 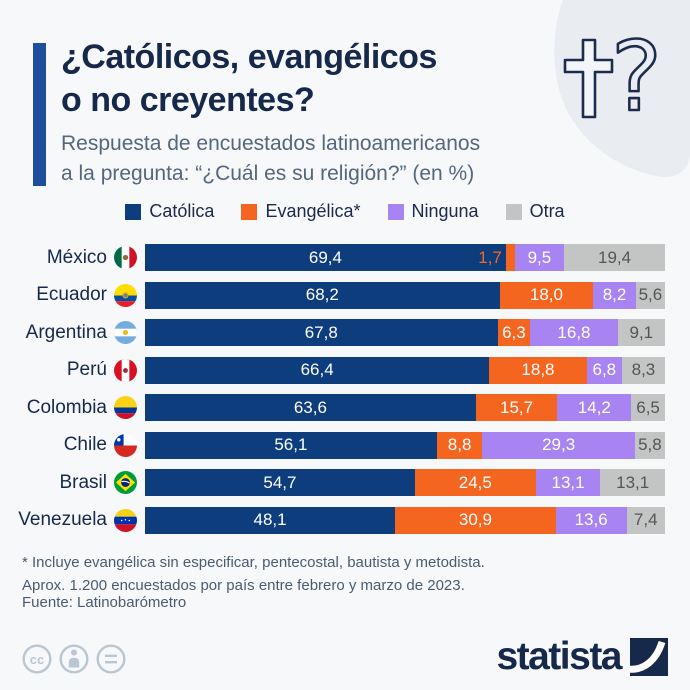 What do you see at coordinates (539, 257) in the screenshot?
I see `segment-ninguna: 9,5` at bounding box center [539, 257].